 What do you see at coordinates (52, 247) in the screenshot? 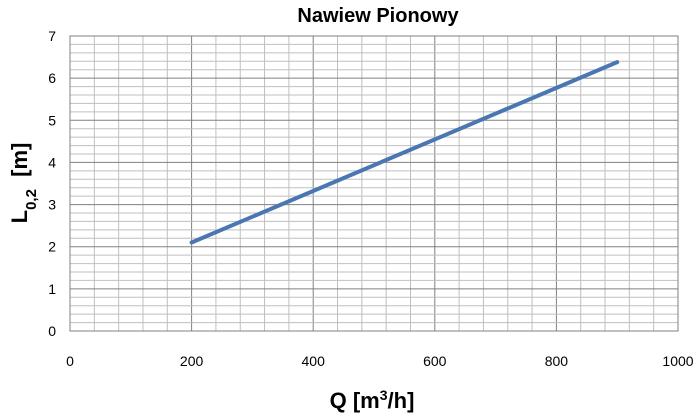
I see `y-tick-label: 2` at bounding box center [52, 247].